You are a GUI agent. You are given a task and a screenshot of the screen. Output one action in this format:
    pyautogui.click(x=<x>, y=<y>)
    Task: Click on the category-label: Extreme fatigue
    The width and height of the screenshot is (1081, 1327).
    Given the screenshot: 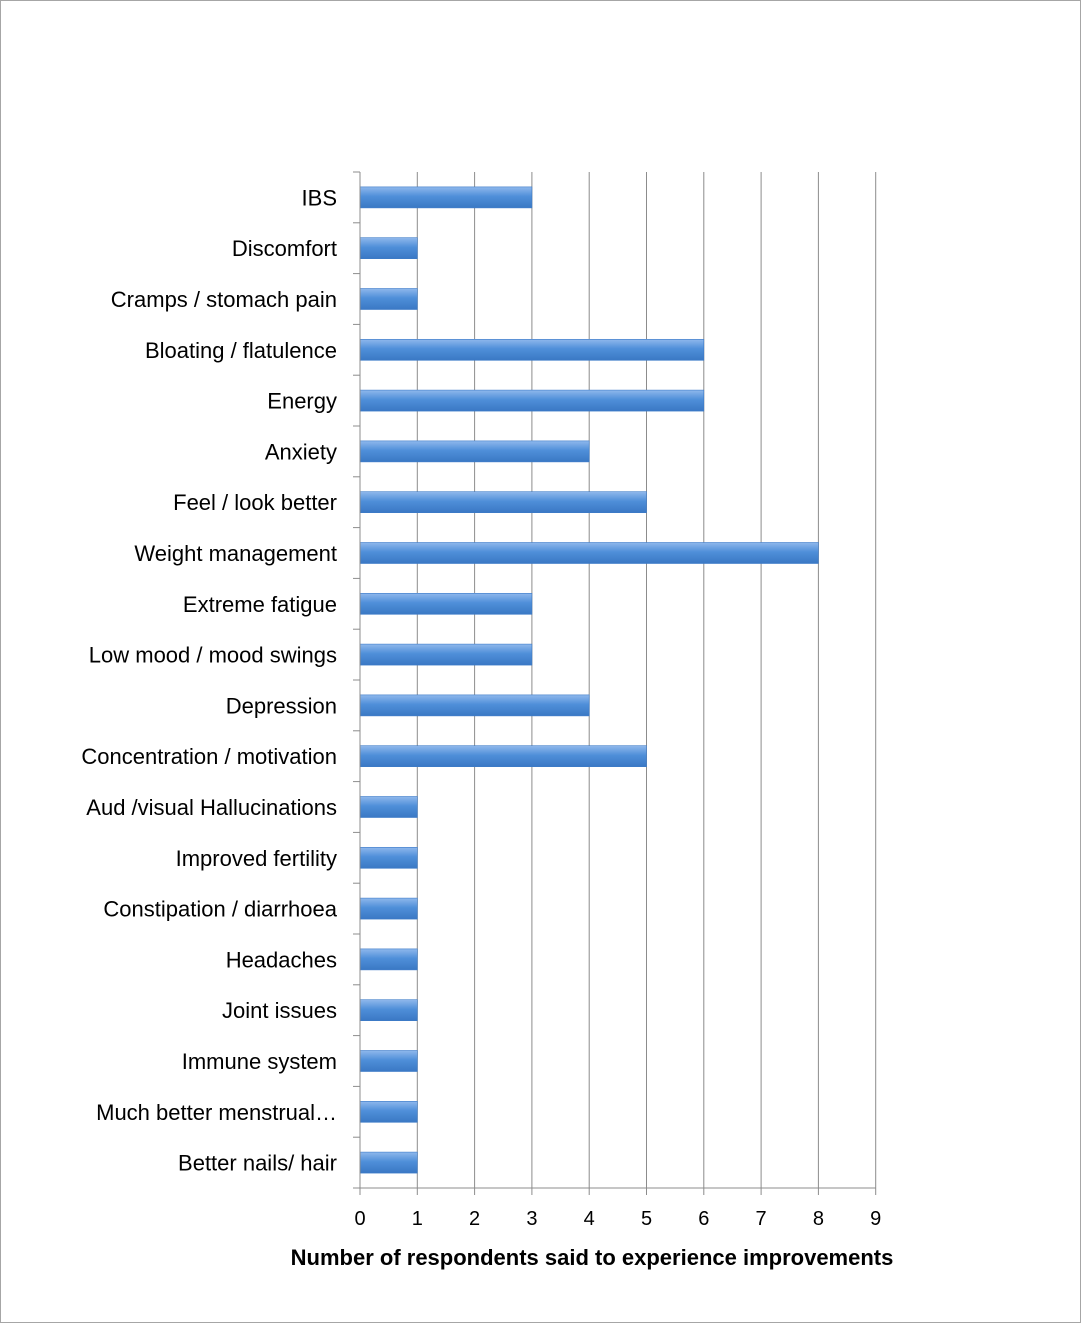 What is the action you would take?
    pyautogui.click(x=260, y=604)
    